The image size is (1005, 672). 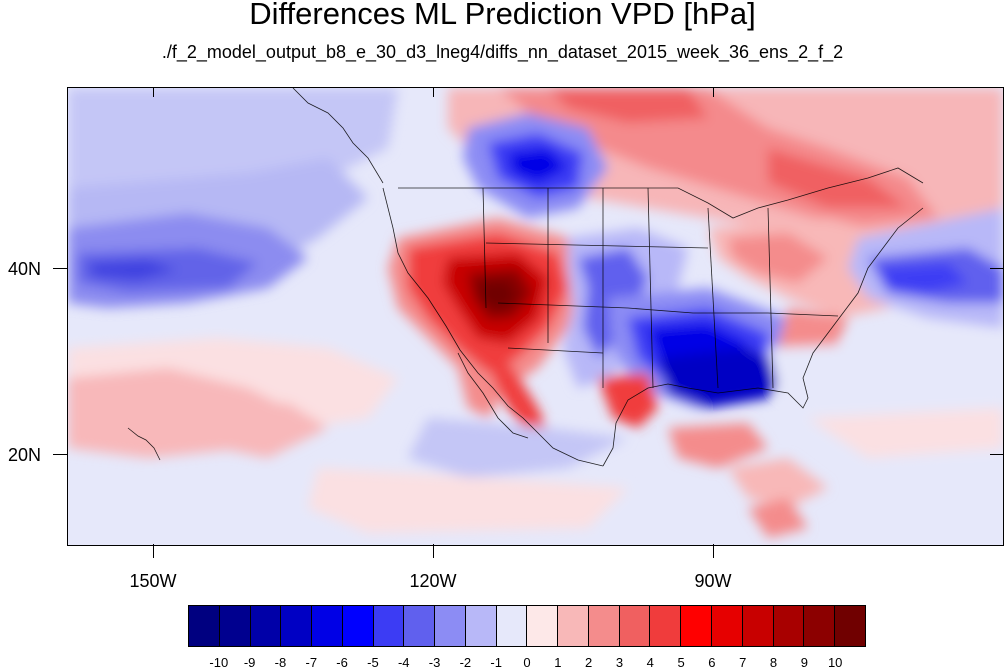 What do you see at coordinates (219, 662) in the screenshot?
I see `colorbar-label: -10` at bounding box center [219, 662].